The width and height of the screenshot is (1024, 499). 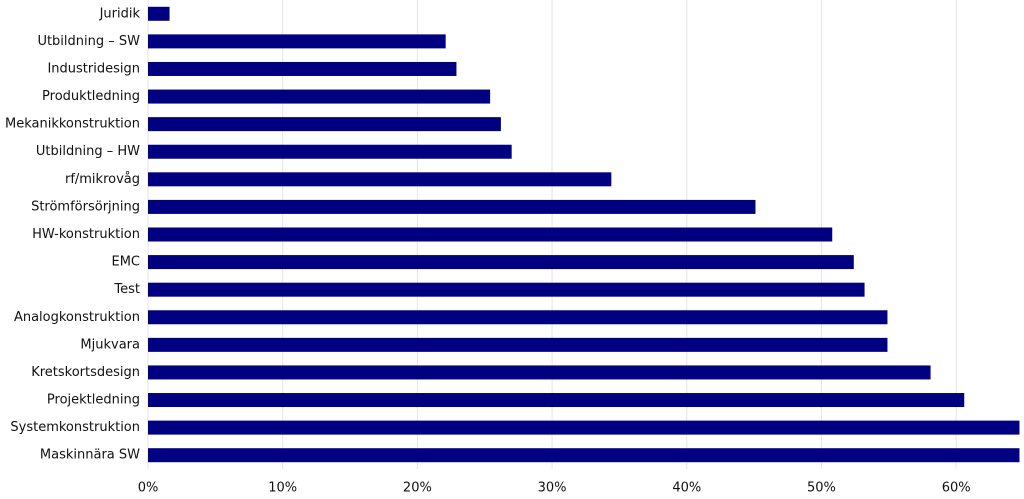 I want to click on y-tick-label: Utbildning – HW, so click(x=88, y=151).